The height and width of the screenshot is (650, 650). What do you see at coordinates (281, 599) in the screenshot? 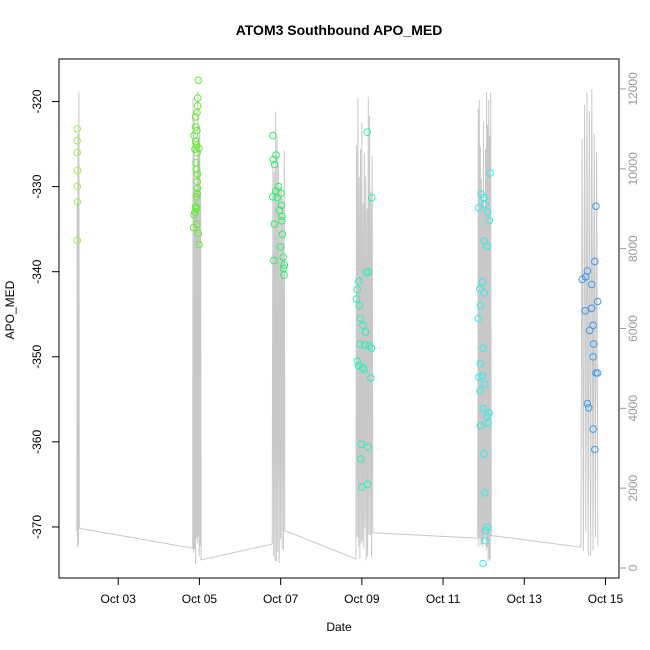
I see `x-tick-label: Oct 07` at bounding box center [281, 599].